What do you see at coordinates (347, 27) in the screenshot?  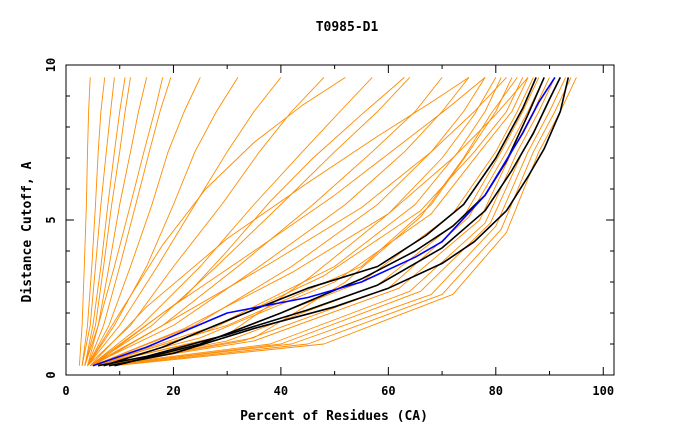 I see `chart-title: T0985-D1` at bounding box center [347, 27].